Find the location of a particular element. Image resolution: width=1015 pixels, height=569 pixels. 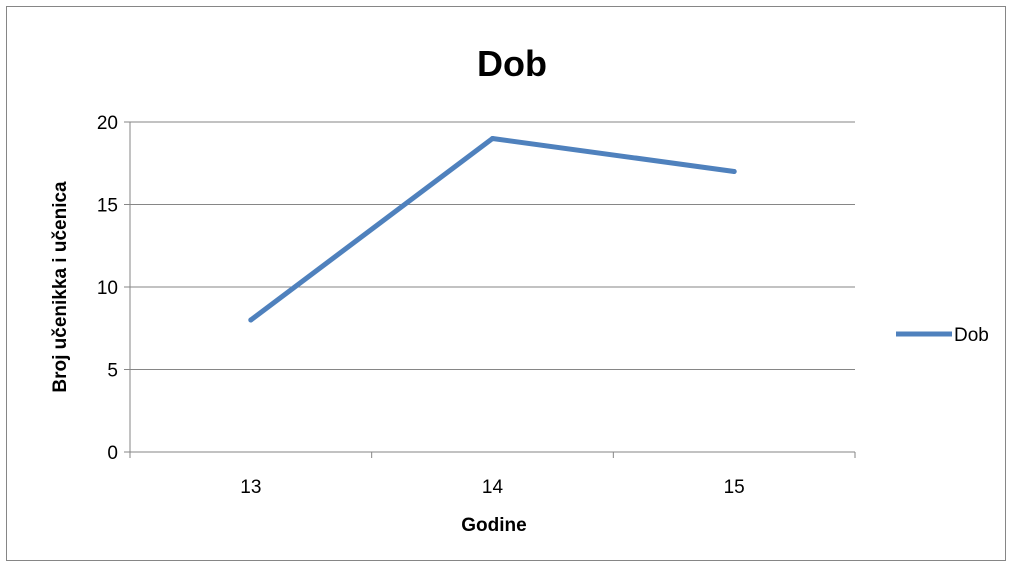

y-tick-labels: 0 5 10 15 20 is located at coordinates (113, 288).